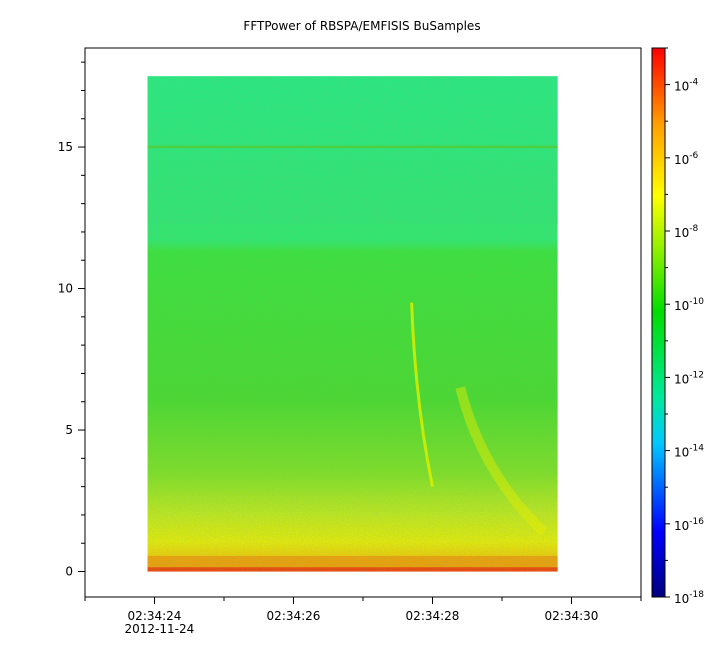 The width and height of the screenshot is (724, 656). What do you see at coordinates (689, 525) in the screenshot?
I see `colorbar-tick-label: 10⁻¹⁶` at bounding box center [689, 525].